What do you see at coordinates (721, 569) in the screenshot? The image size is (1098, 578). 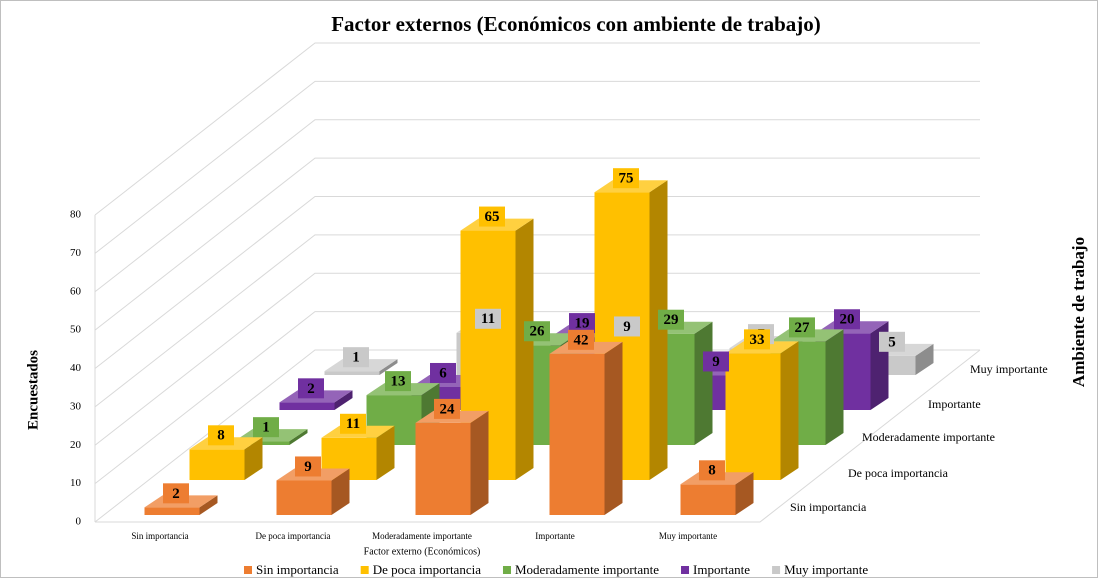 I see `legend-label: Importante` at bounding box center [721, 569].